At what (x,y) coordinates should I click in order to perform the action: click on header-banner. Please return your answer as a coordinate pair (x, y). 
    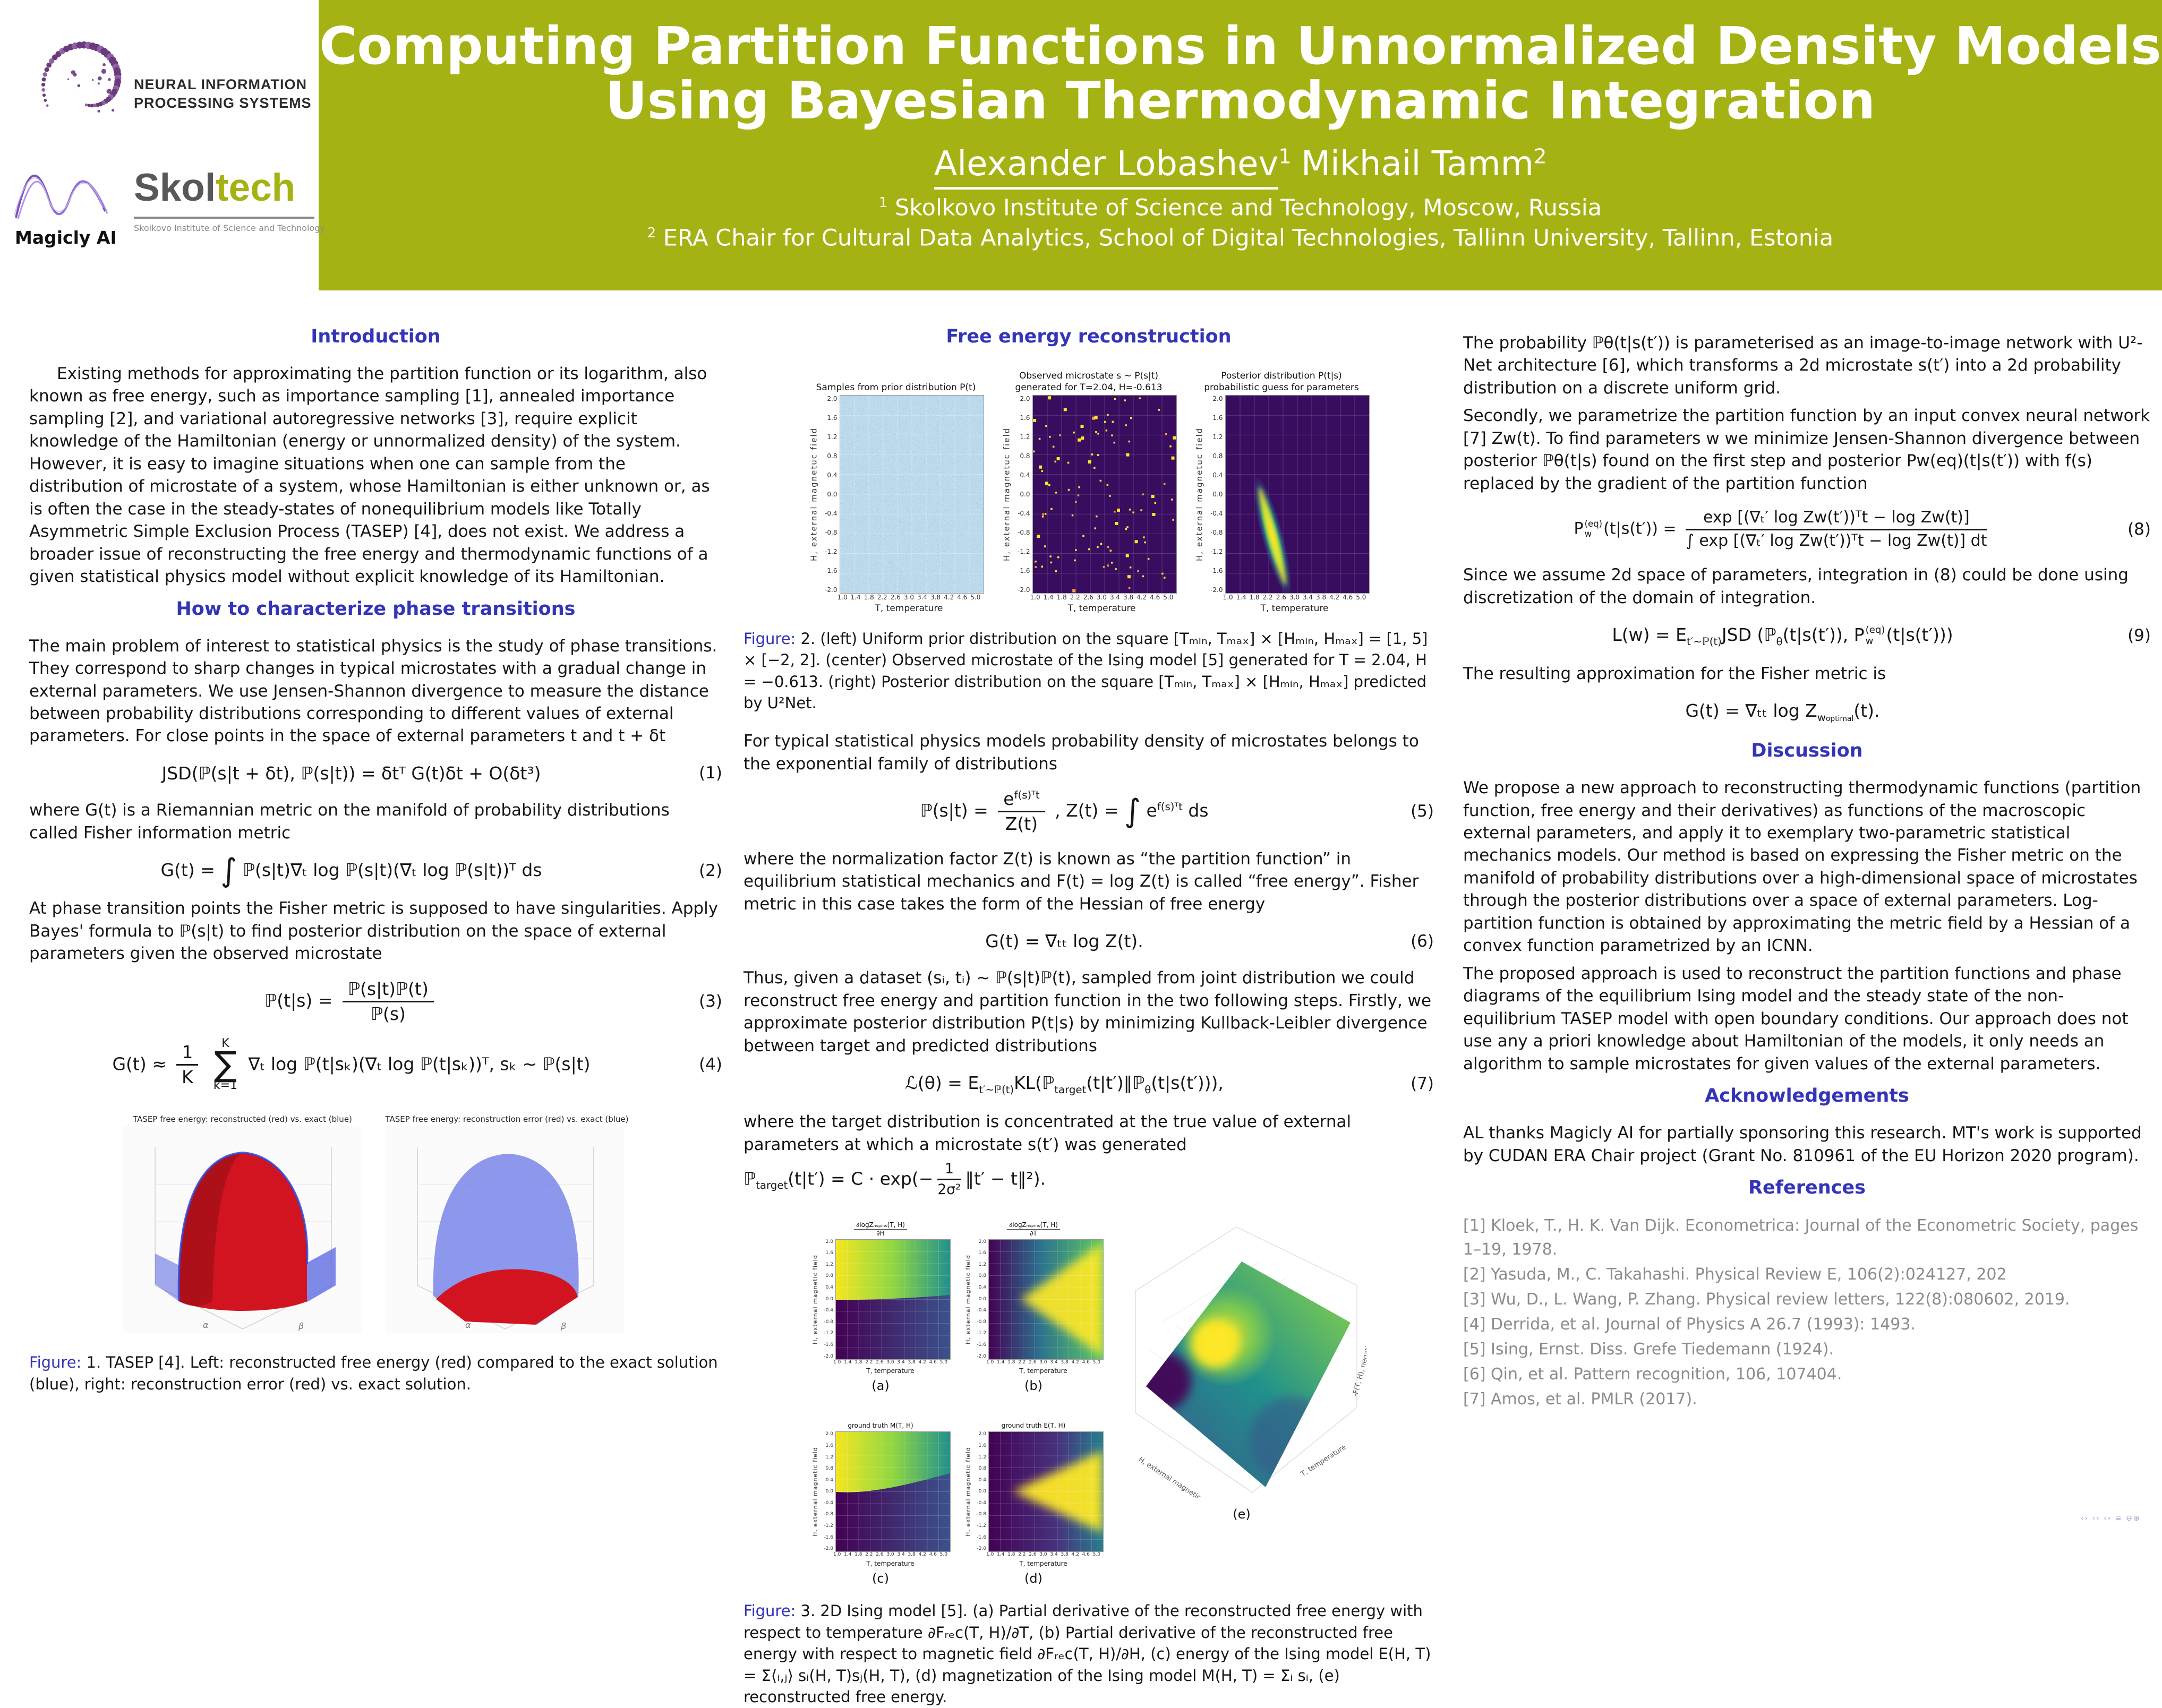
    Looking at the image, I should click on (1240, 145).